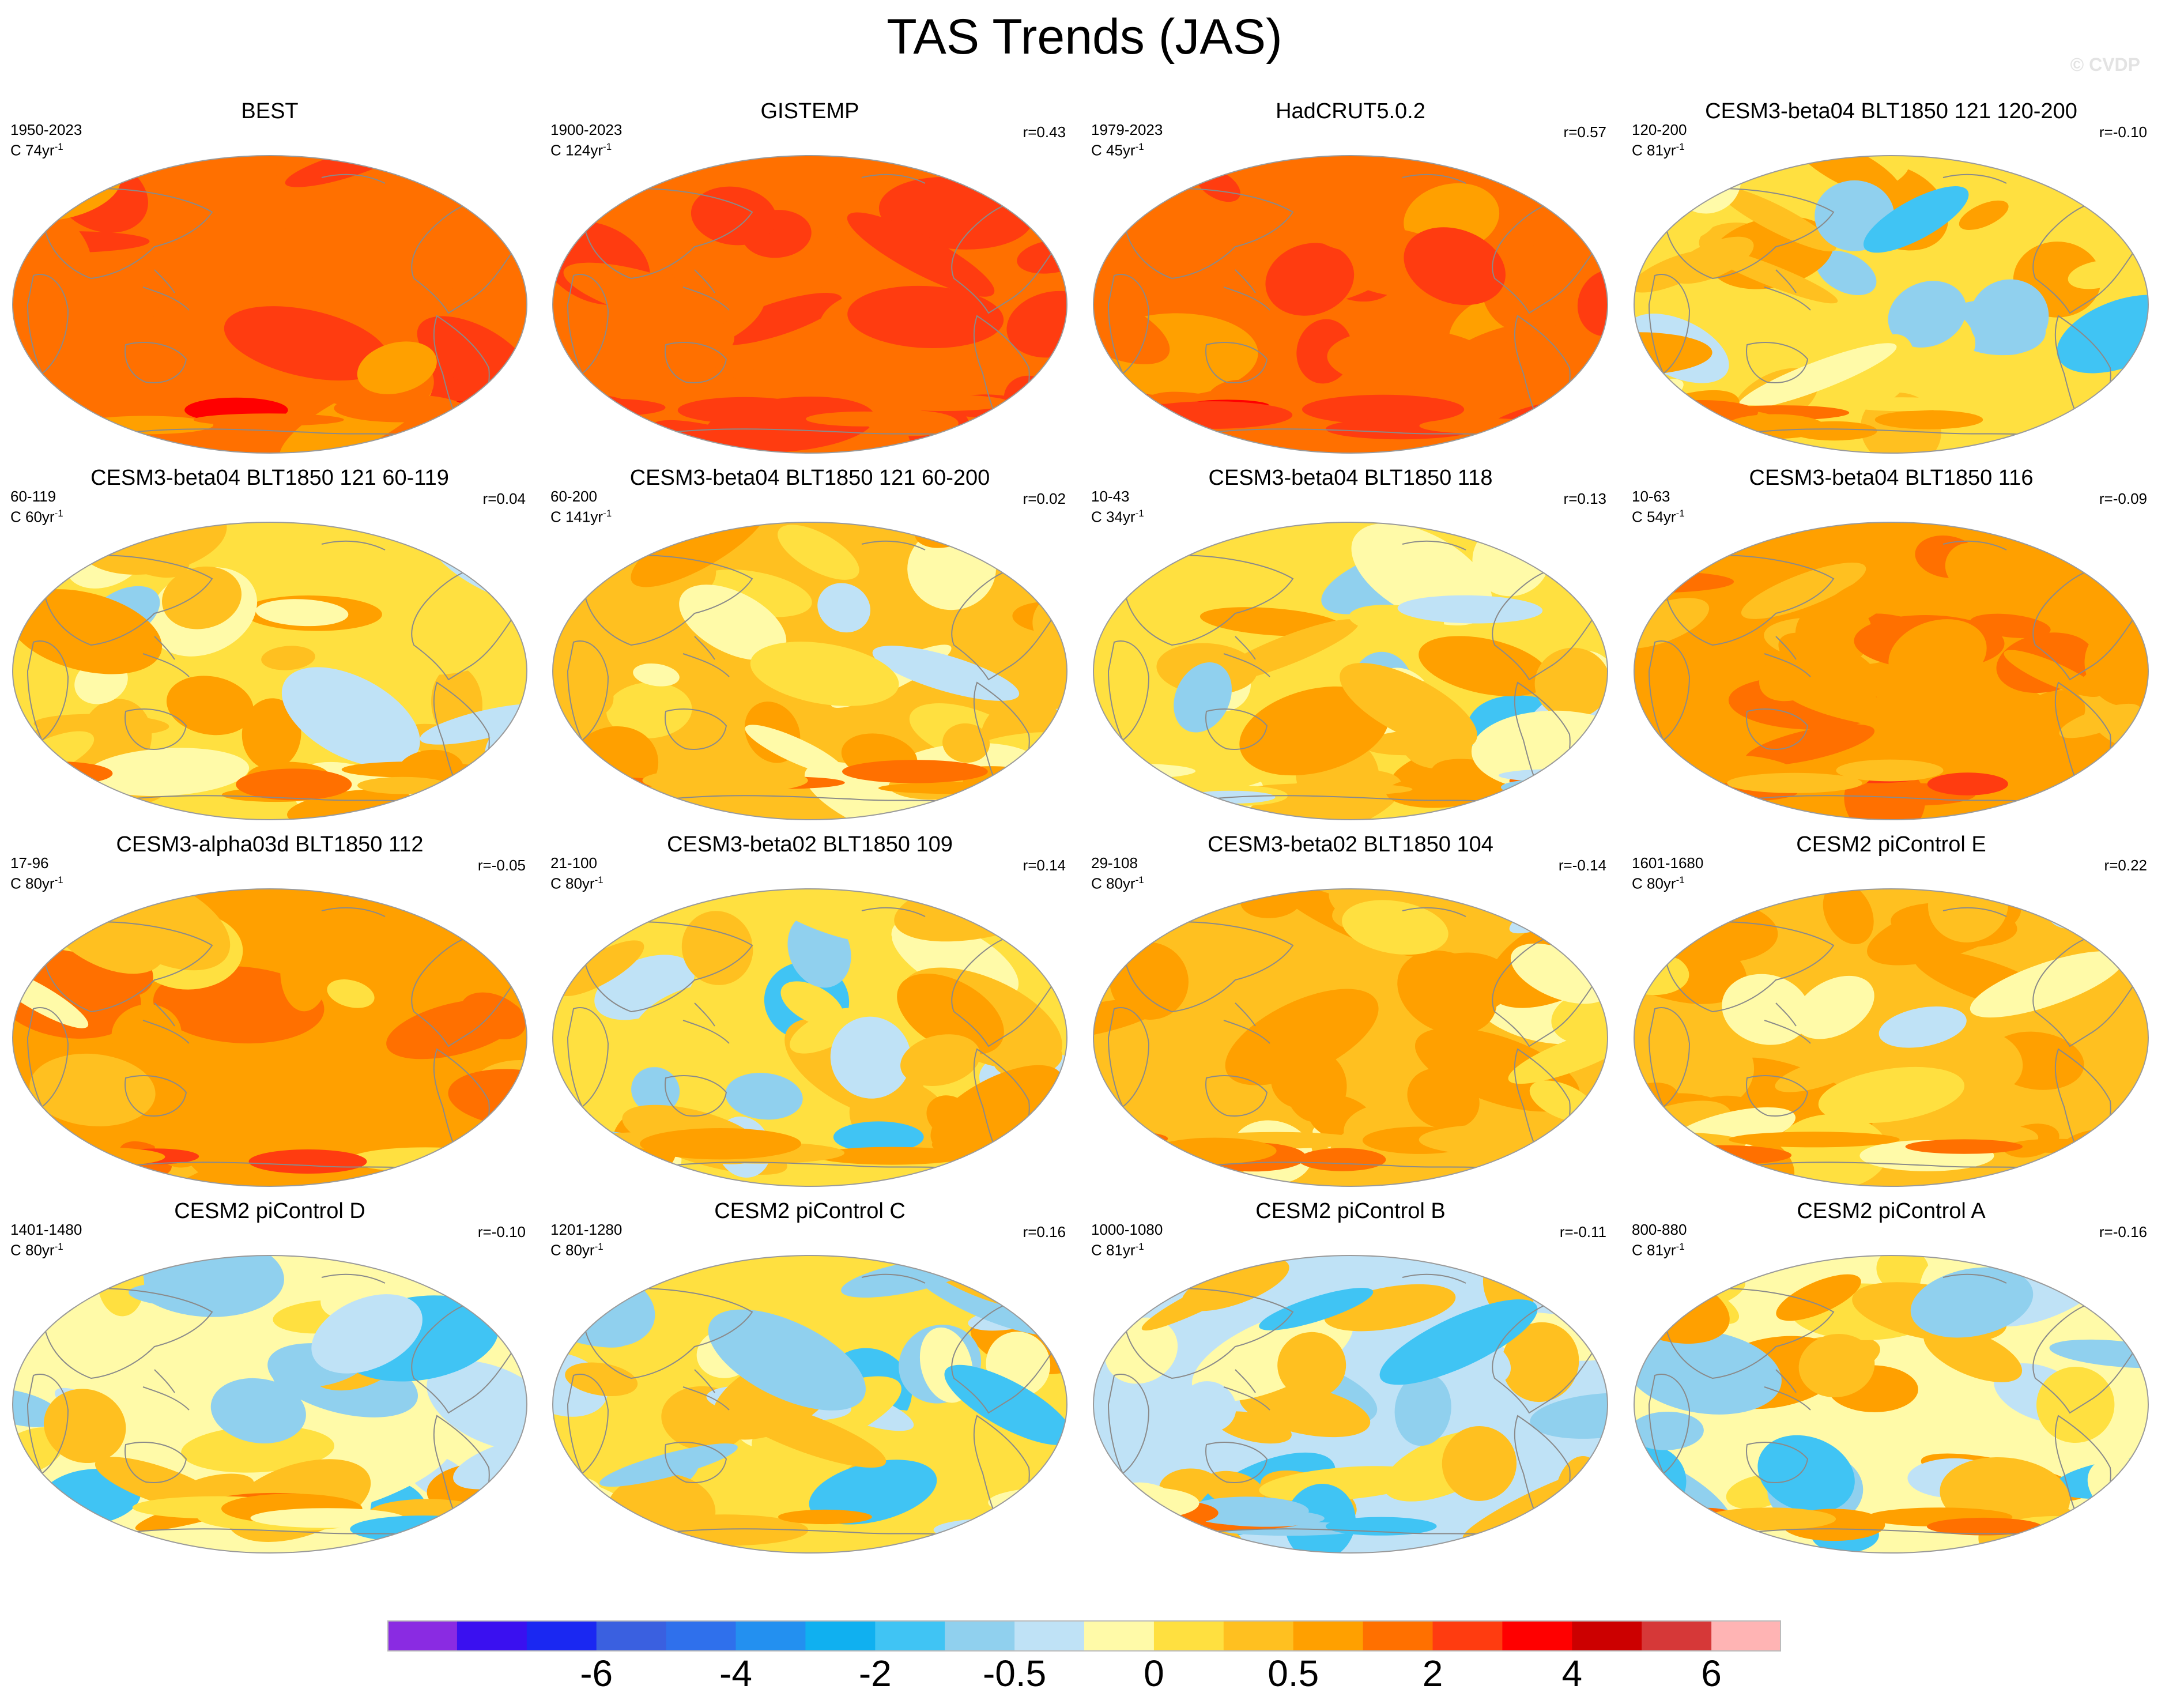 The height and width of the screenshot is (1708, 2169). I want to click on panel-title: GISTEMP, so click(809, 111).